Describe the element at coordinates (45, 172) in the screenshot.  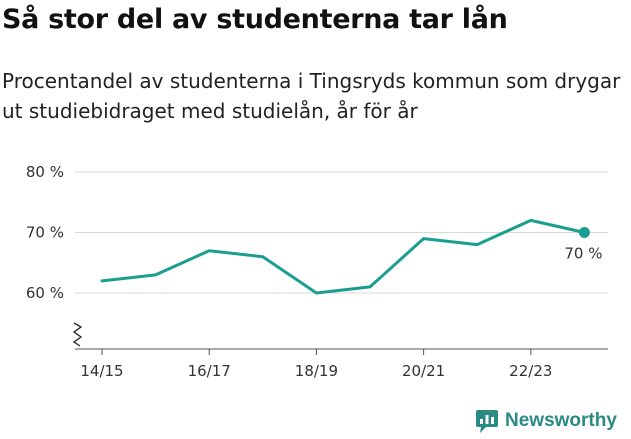
I see `y-tick-label: 80 %` at that location.